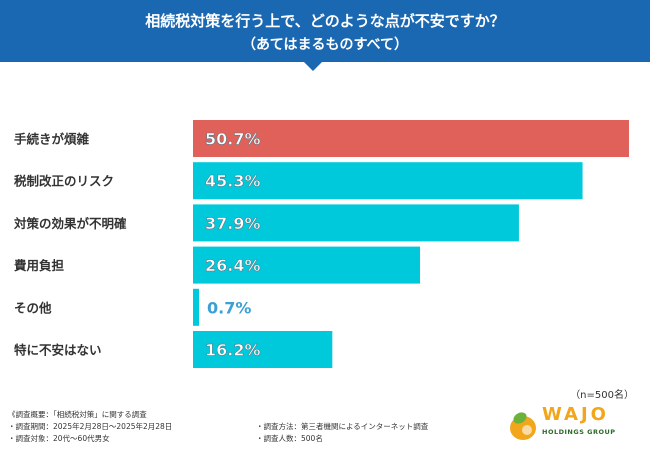  What do you see at coordinates (313, 66) in the screenshot?
I see `header-pointer` at bounding box center [313, 66].